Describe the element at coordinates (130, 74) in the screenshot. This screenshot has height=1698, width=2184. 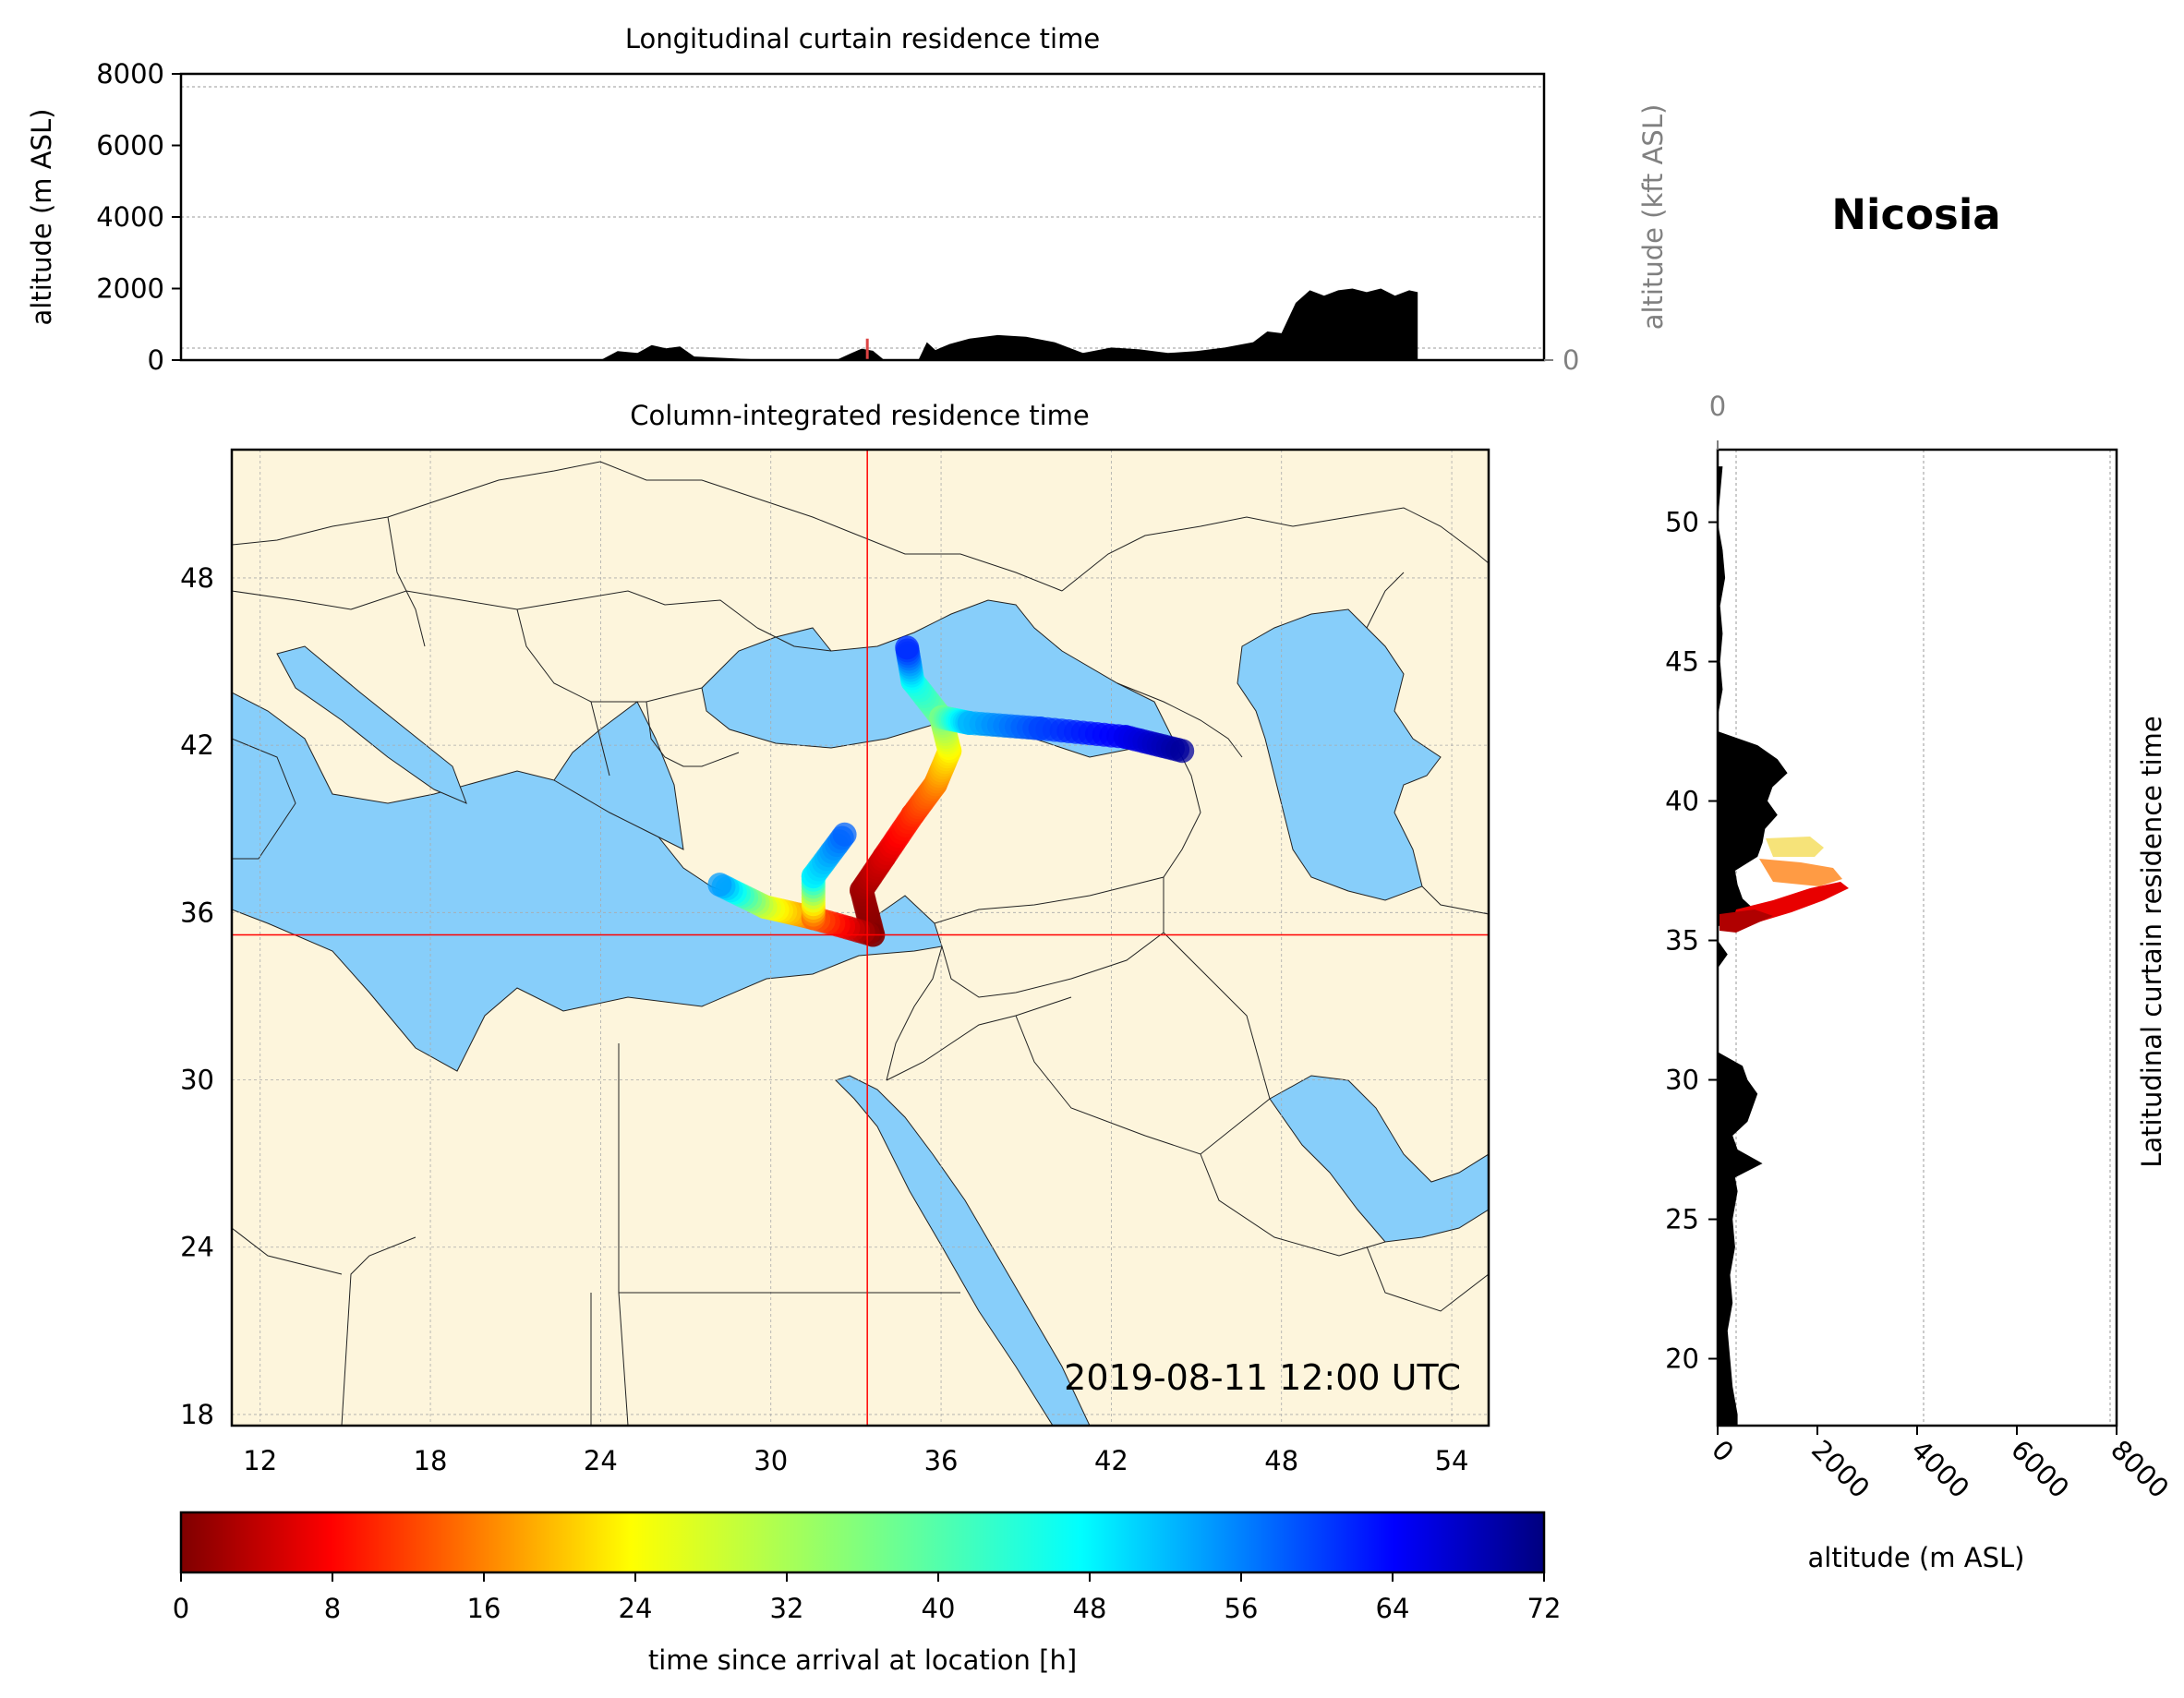
I see `top-left-tick-label: 8000` at that location.